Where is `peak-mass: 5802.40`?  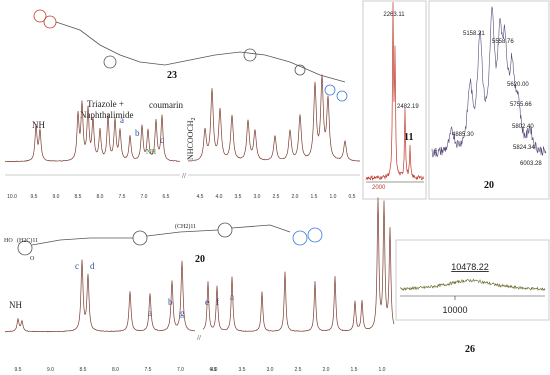
peak-mass: 5802.40 is located at coordinates (523, 127).